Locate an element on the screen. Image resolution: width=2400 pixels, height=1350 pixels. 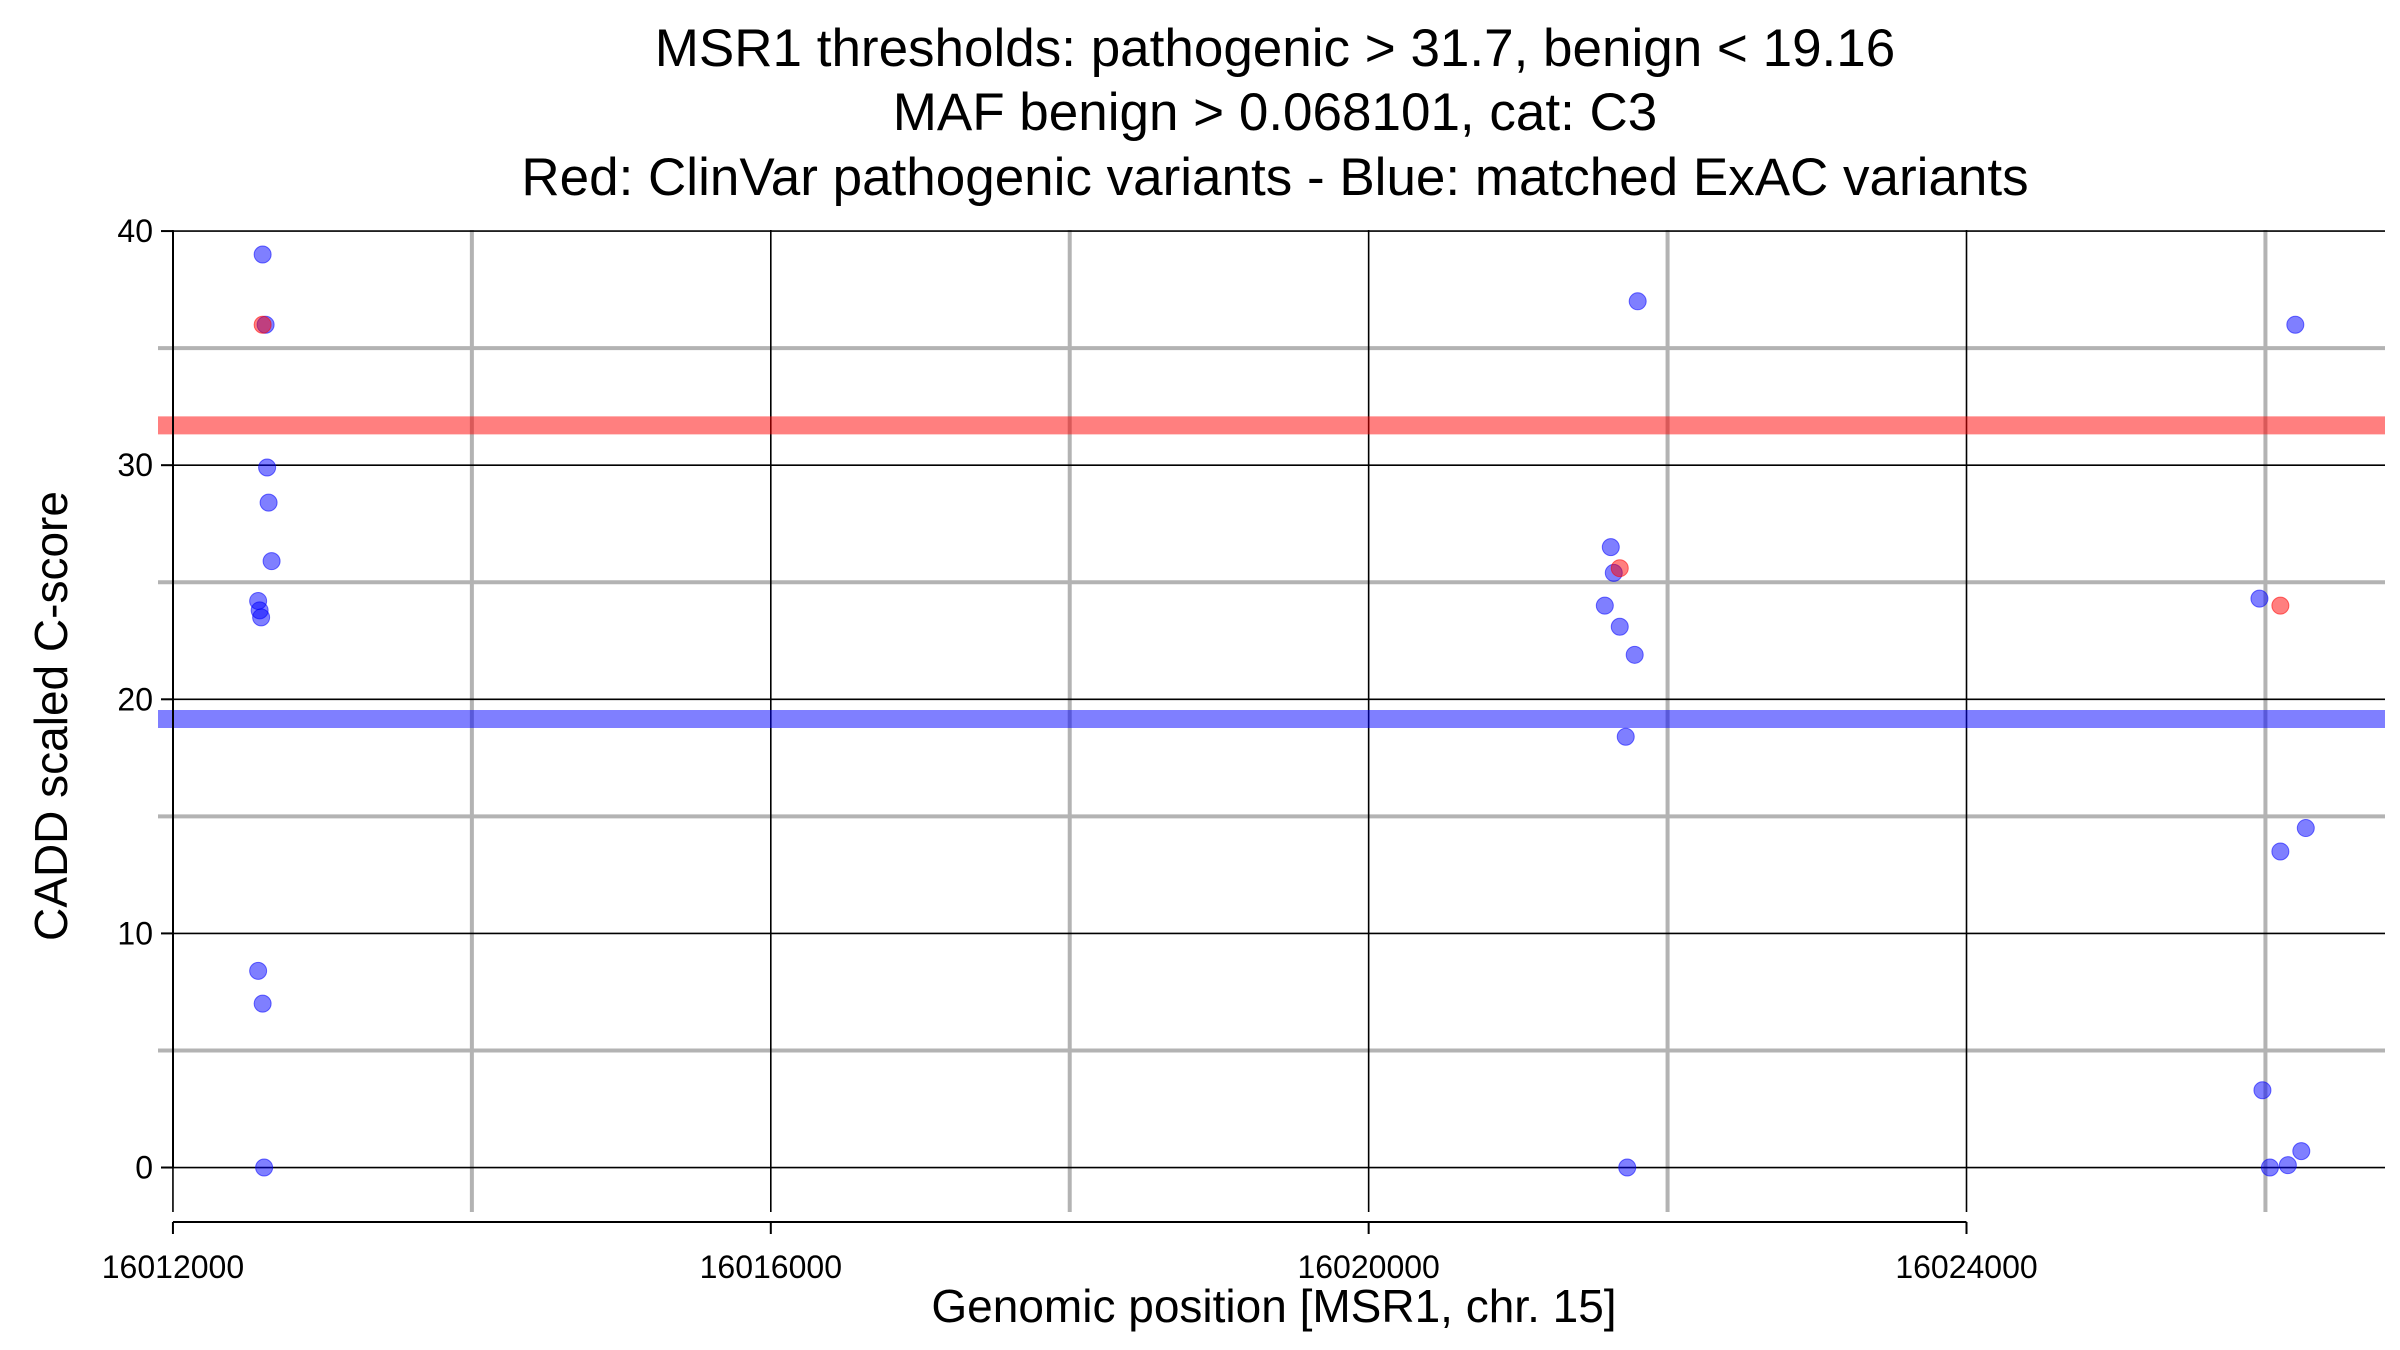
y-axis-title: CADD scaled C-score is located at coordinates (51, 716).